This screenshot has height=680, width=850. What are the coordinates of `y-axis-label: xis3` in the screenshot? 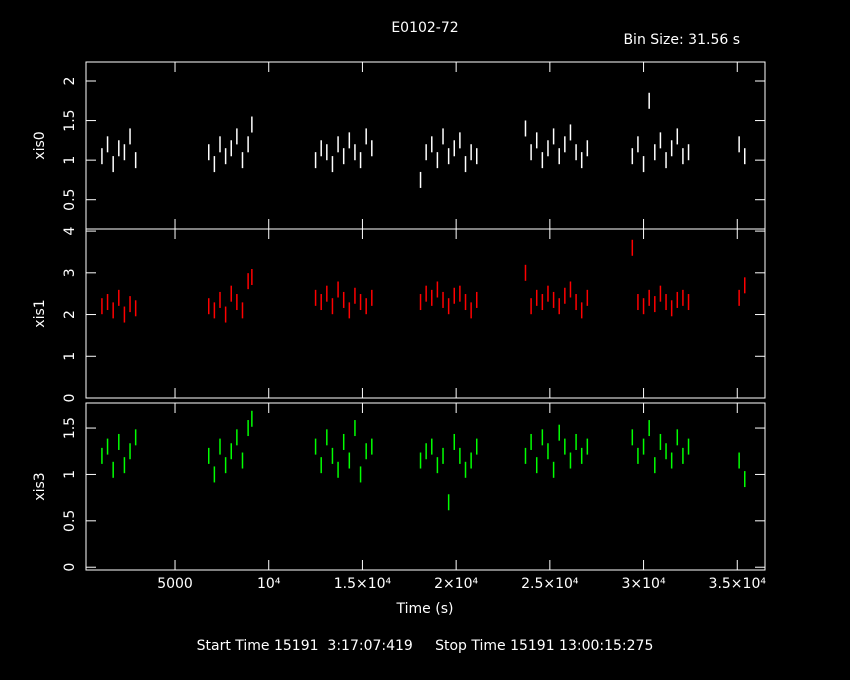 It's located at (40, 486).